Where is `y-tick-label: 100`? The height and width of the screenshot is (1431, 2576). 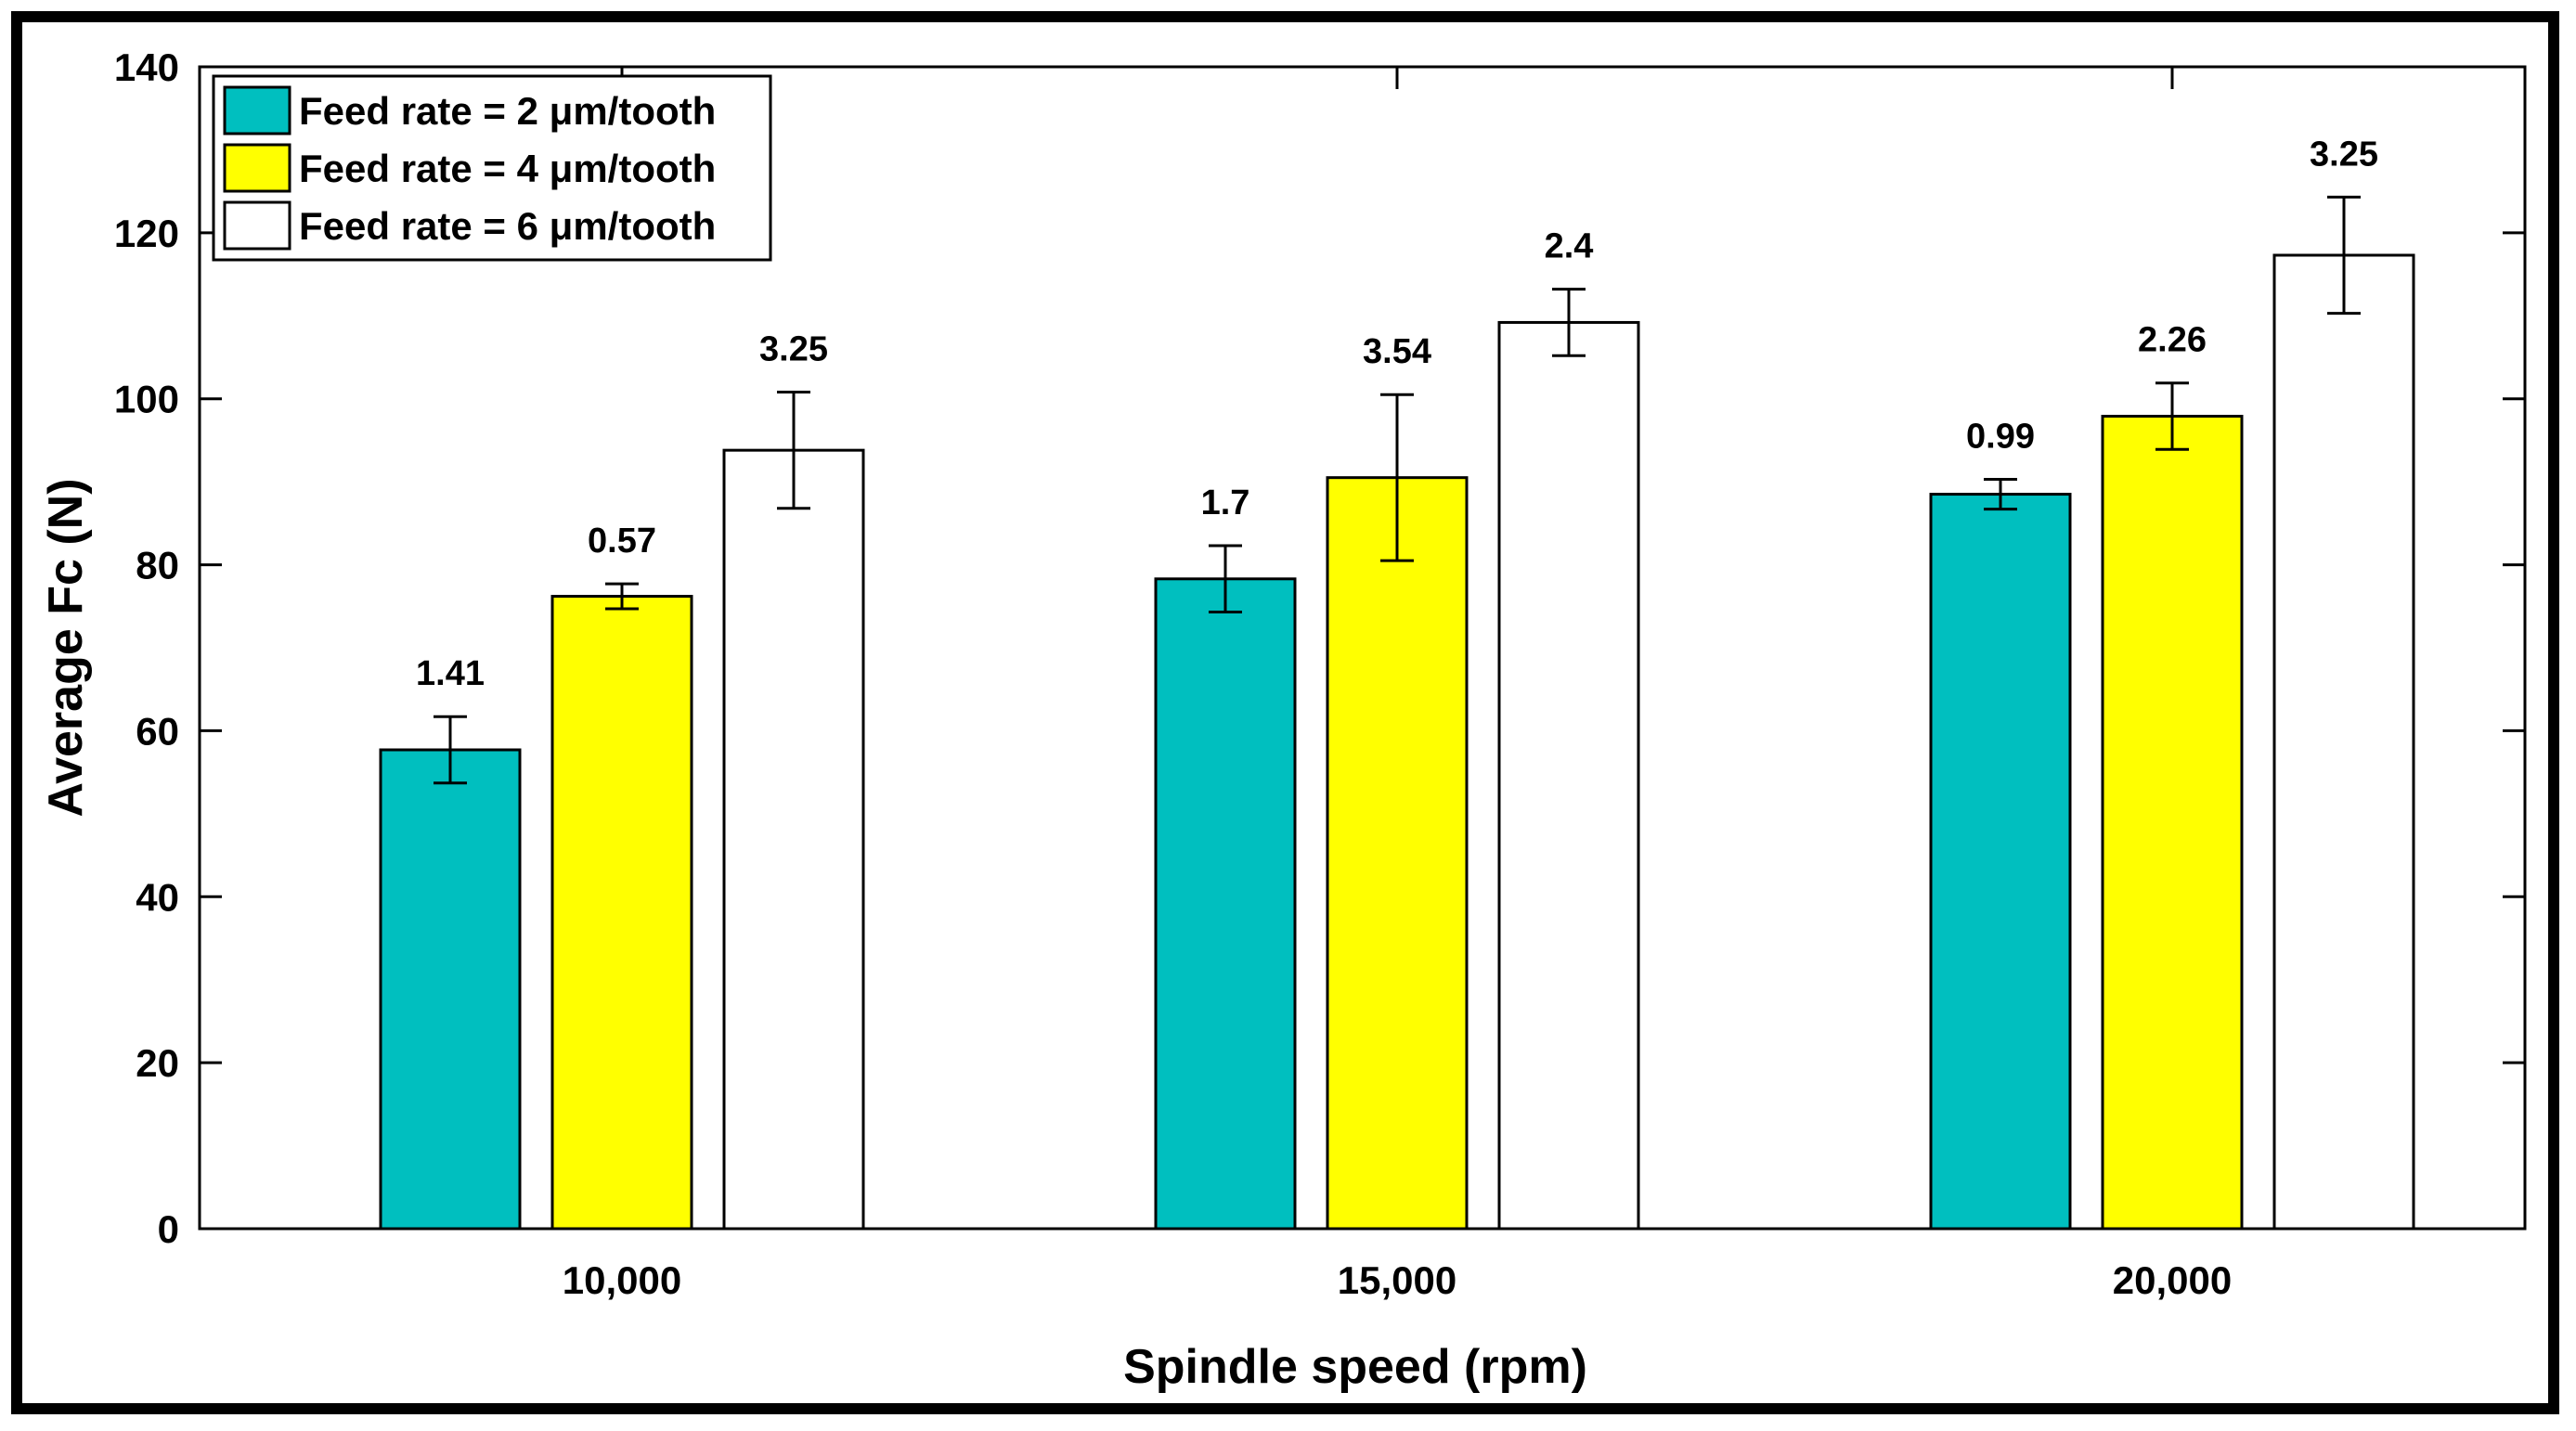
y-tick-label: 100 is located at coordinates (146, 399).